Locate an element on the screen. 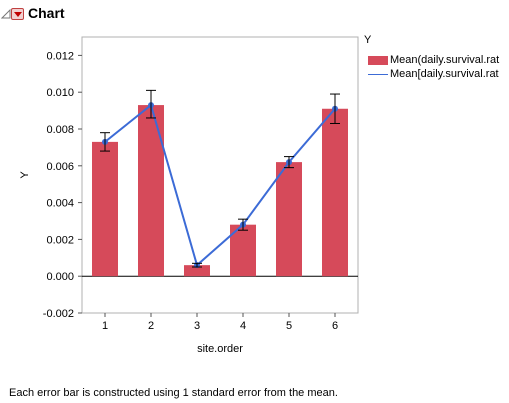 The height and width of the screenshot is (403, 509). legend-item-line: Mean[daily.survival.rat is located at coordinates (436, 74).